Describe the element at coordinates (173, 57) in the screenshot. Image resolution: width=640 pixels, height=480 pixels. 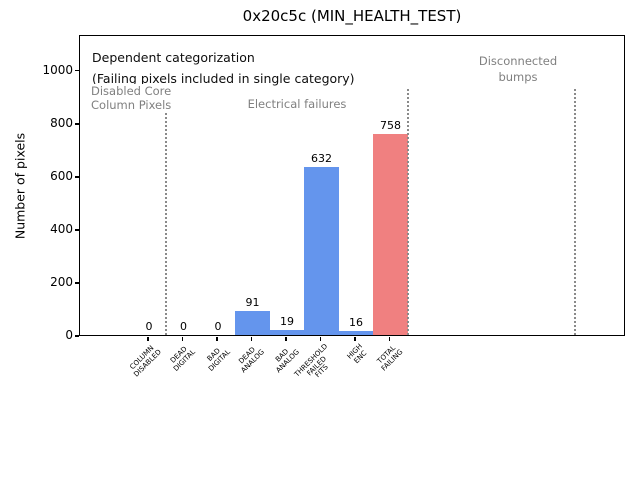
I see `annotation-dependent-categorization: Dependent categorization` at that location.